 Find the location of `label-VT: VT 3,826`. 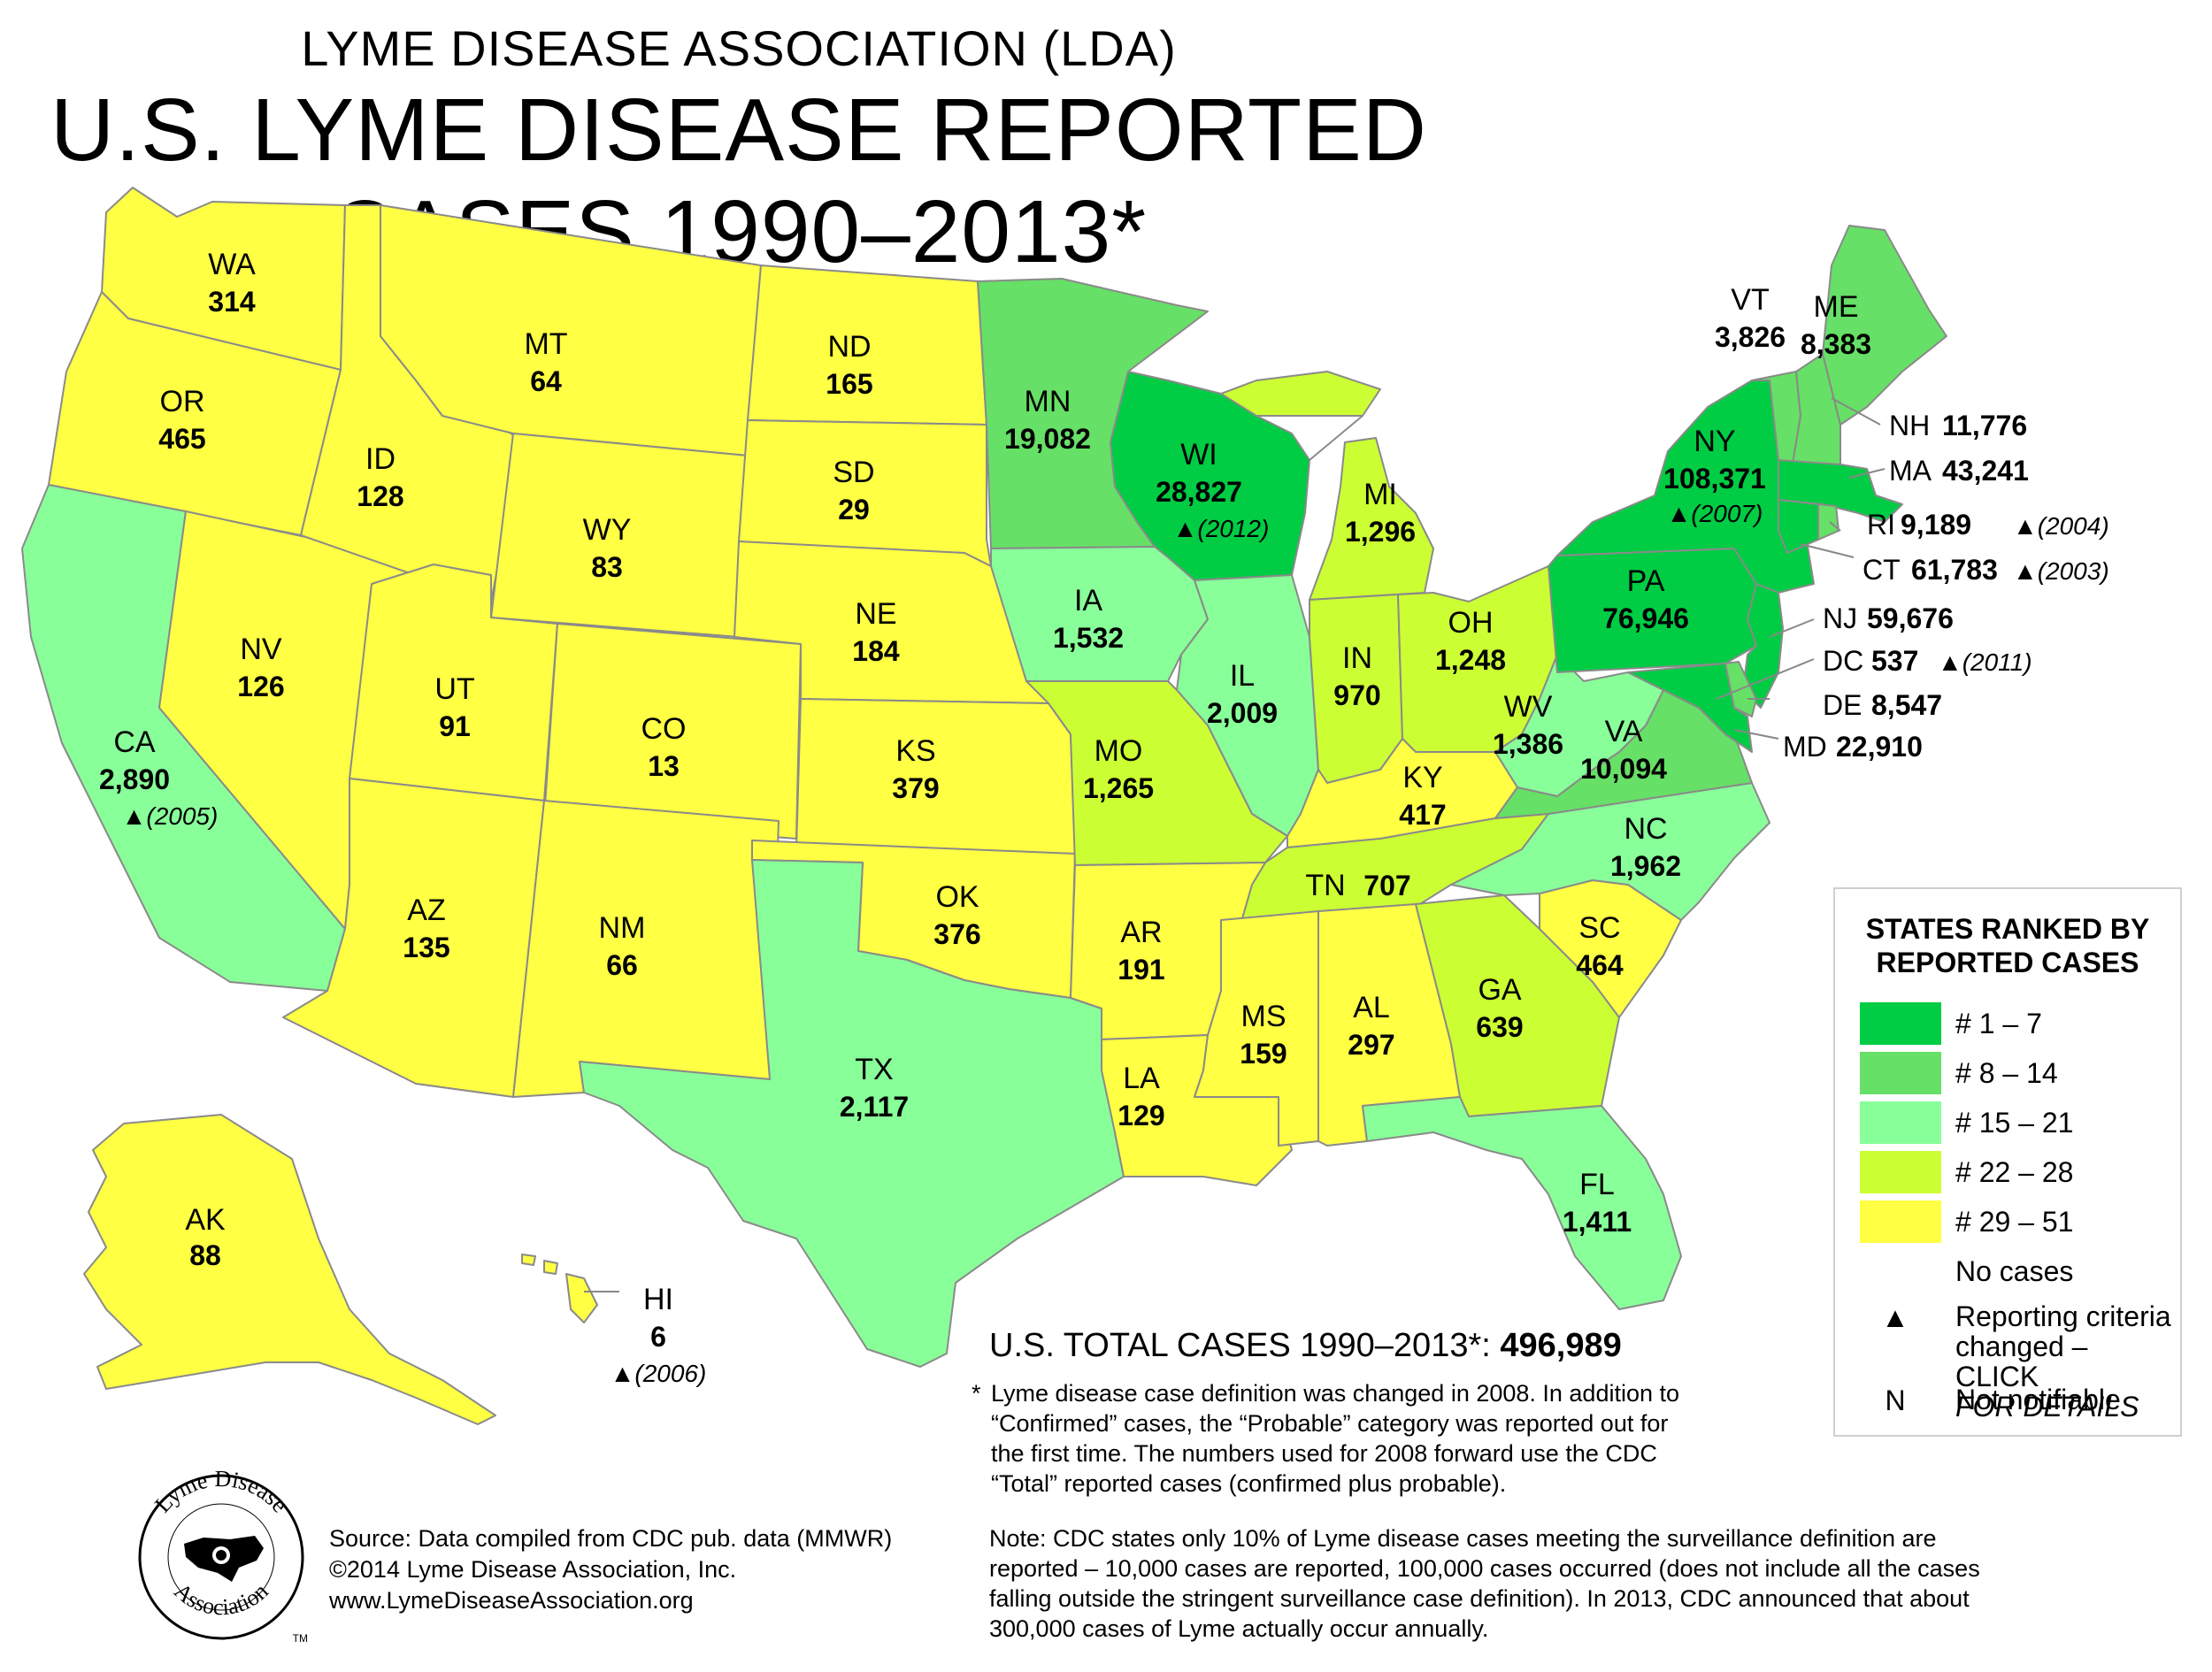

label-VT: VT 3,826 is located at coordinates (1751, 318).